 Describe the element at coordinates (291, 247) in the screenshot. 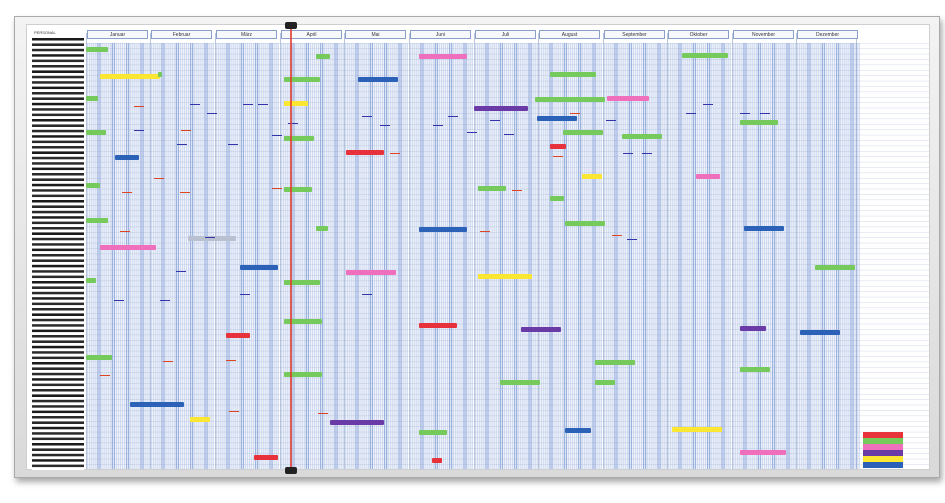

I see `today-cursor` at that location.